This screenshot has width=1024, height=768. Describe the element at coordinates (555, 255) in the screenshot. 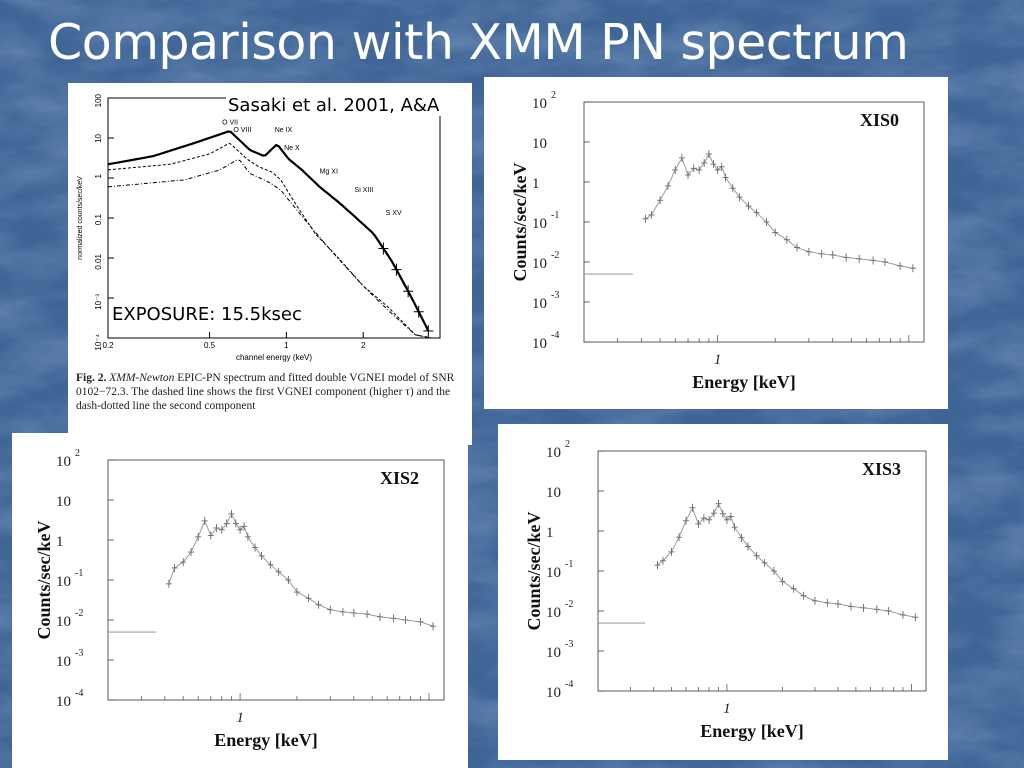

I see `xis0-ytick-exponent: -2` at that location.